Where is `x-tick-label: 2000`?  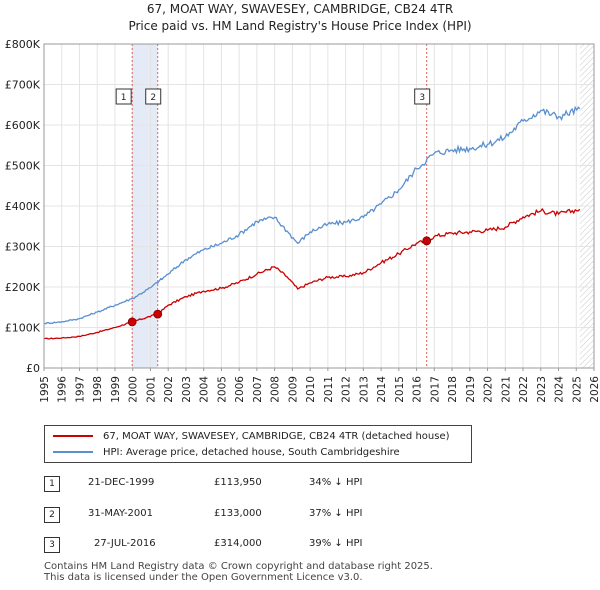
x-tick-label: 2000 is located at coordinates (134, 389).